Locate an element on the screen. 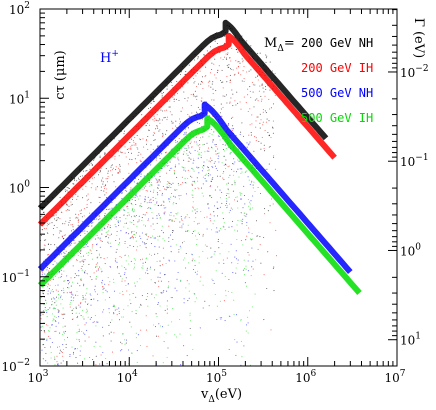 The image size is (436, 410). legend-header-sub: Δ is located at coordinates (280, 49).